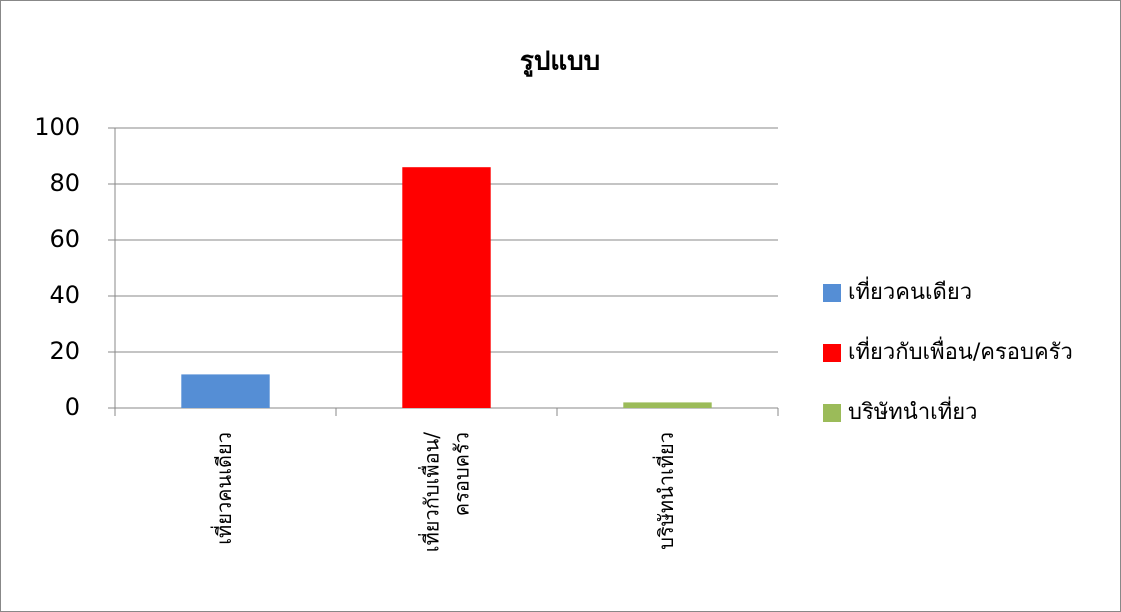 This screenshot has height=612, width=1121. Describe the element at coordinates (912, 410) in the screenshot. I see `legend-label: บริษัทนำเที่ยว` at that location.